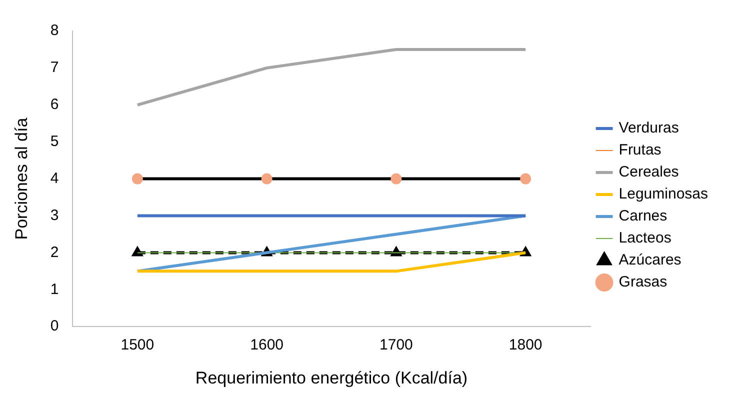  What do you see at coordinates (54, 252) in the screenshot?
I see `y-tick-label: 2` at bounding box center [54, 252].